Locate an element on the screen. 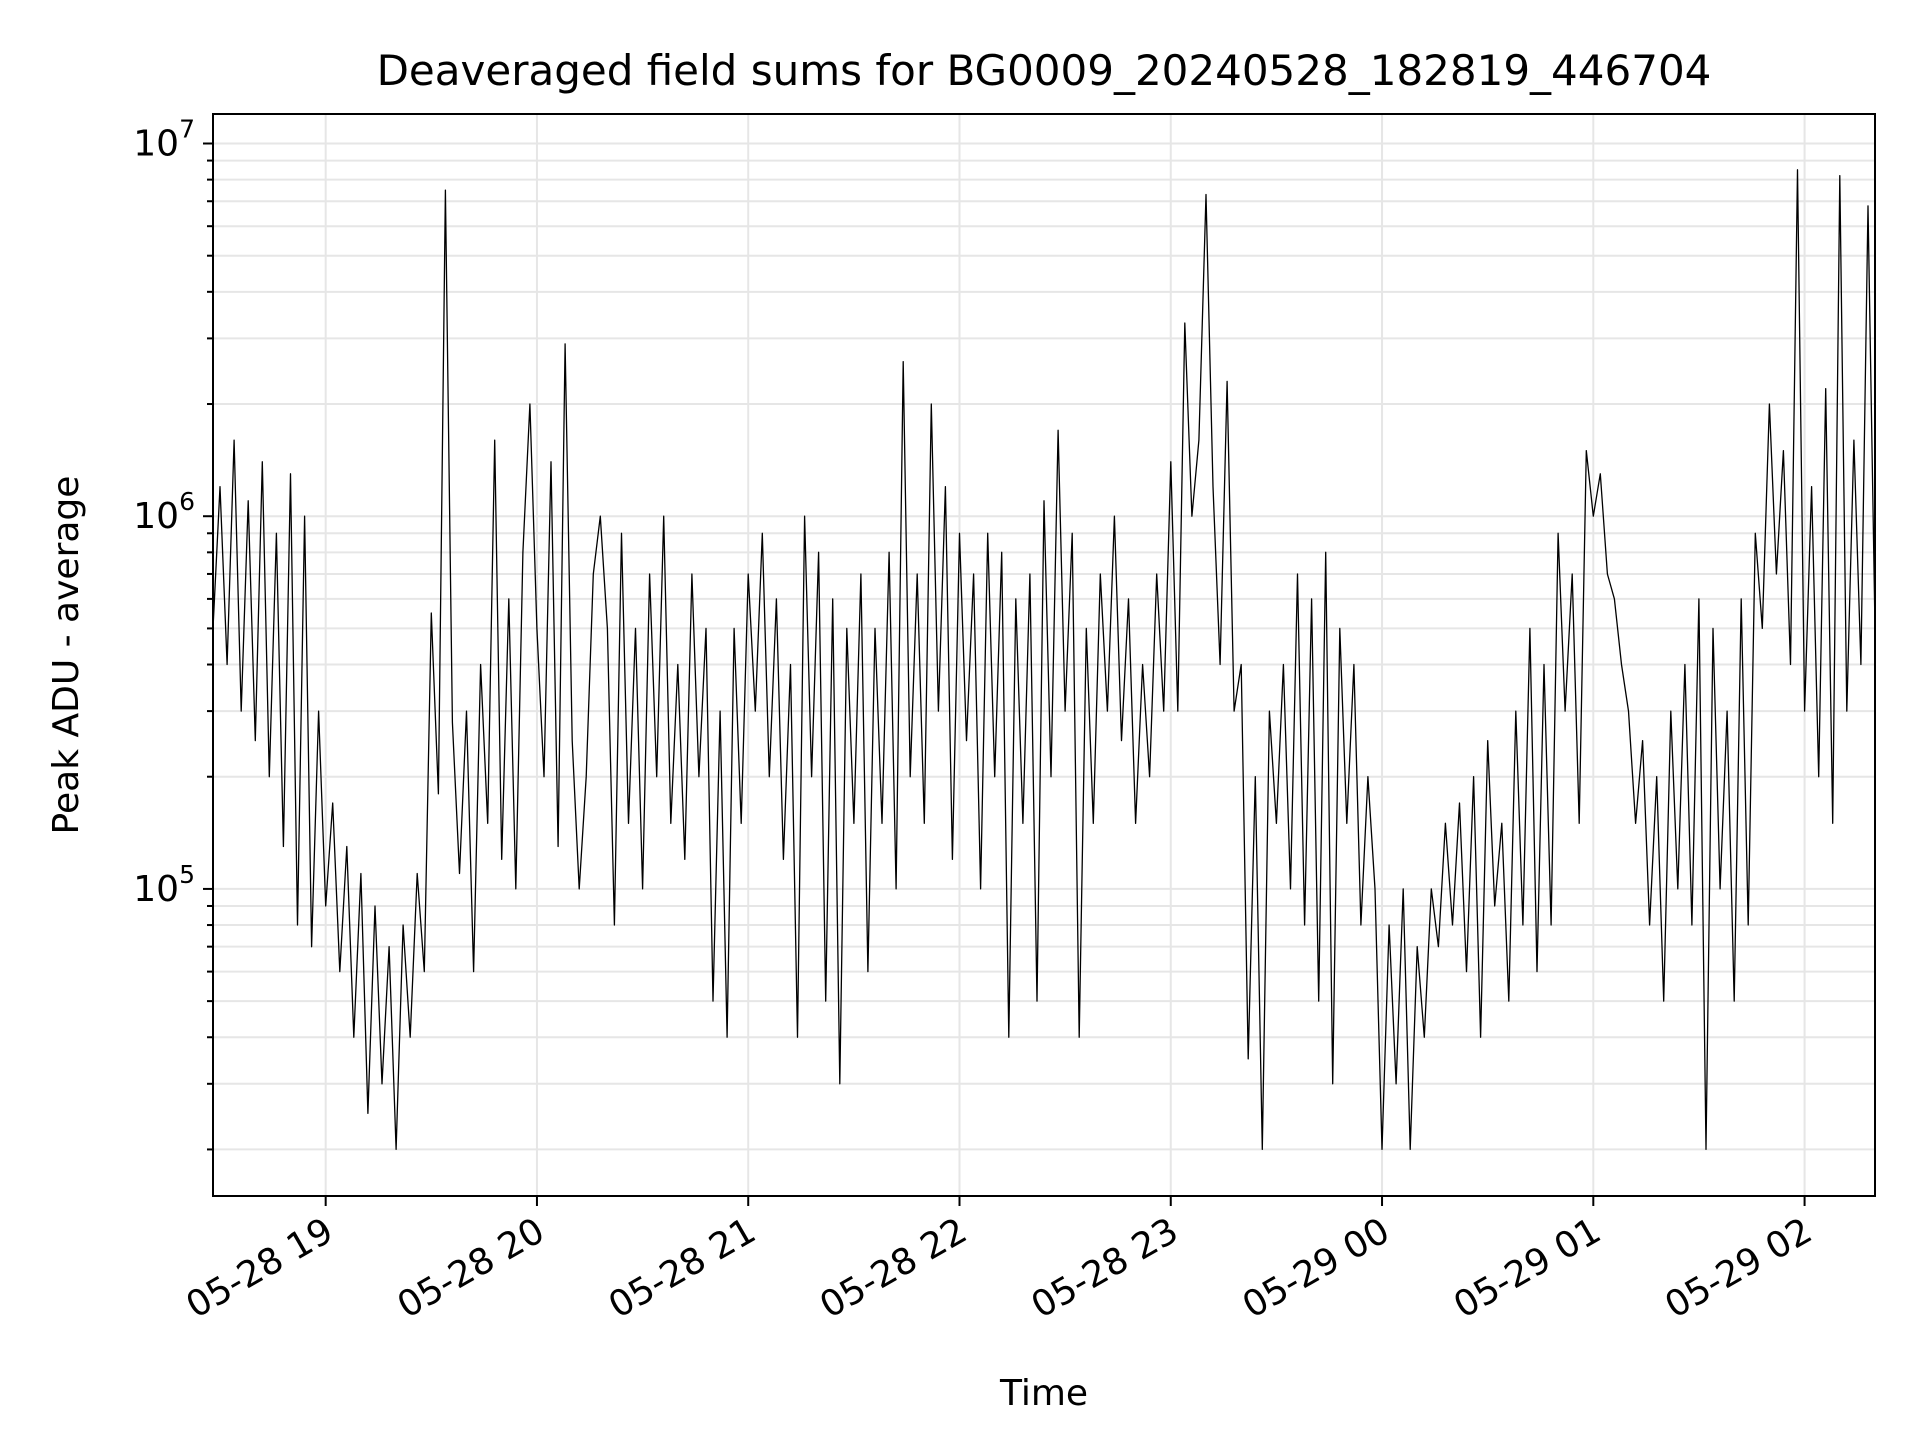 The width and height of the screenshot is (1920, 1440). y-tick-exponent: 6 is located at coordinates (187, 501).